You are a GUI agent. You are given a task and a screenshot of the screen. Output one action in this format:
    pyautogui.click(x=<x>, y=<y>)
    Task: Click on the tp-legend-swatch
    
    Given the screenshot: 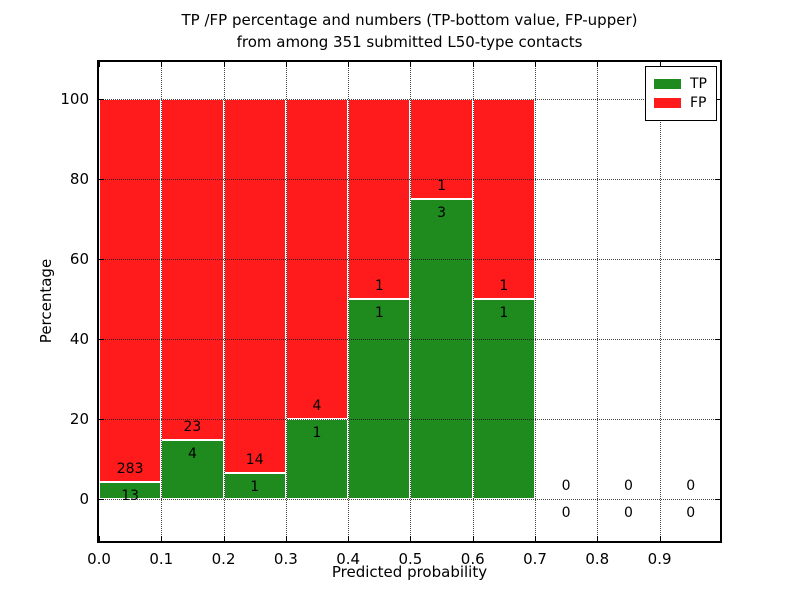 What is the action you would take?
    pyautogui.click(x=667, y=84)
    